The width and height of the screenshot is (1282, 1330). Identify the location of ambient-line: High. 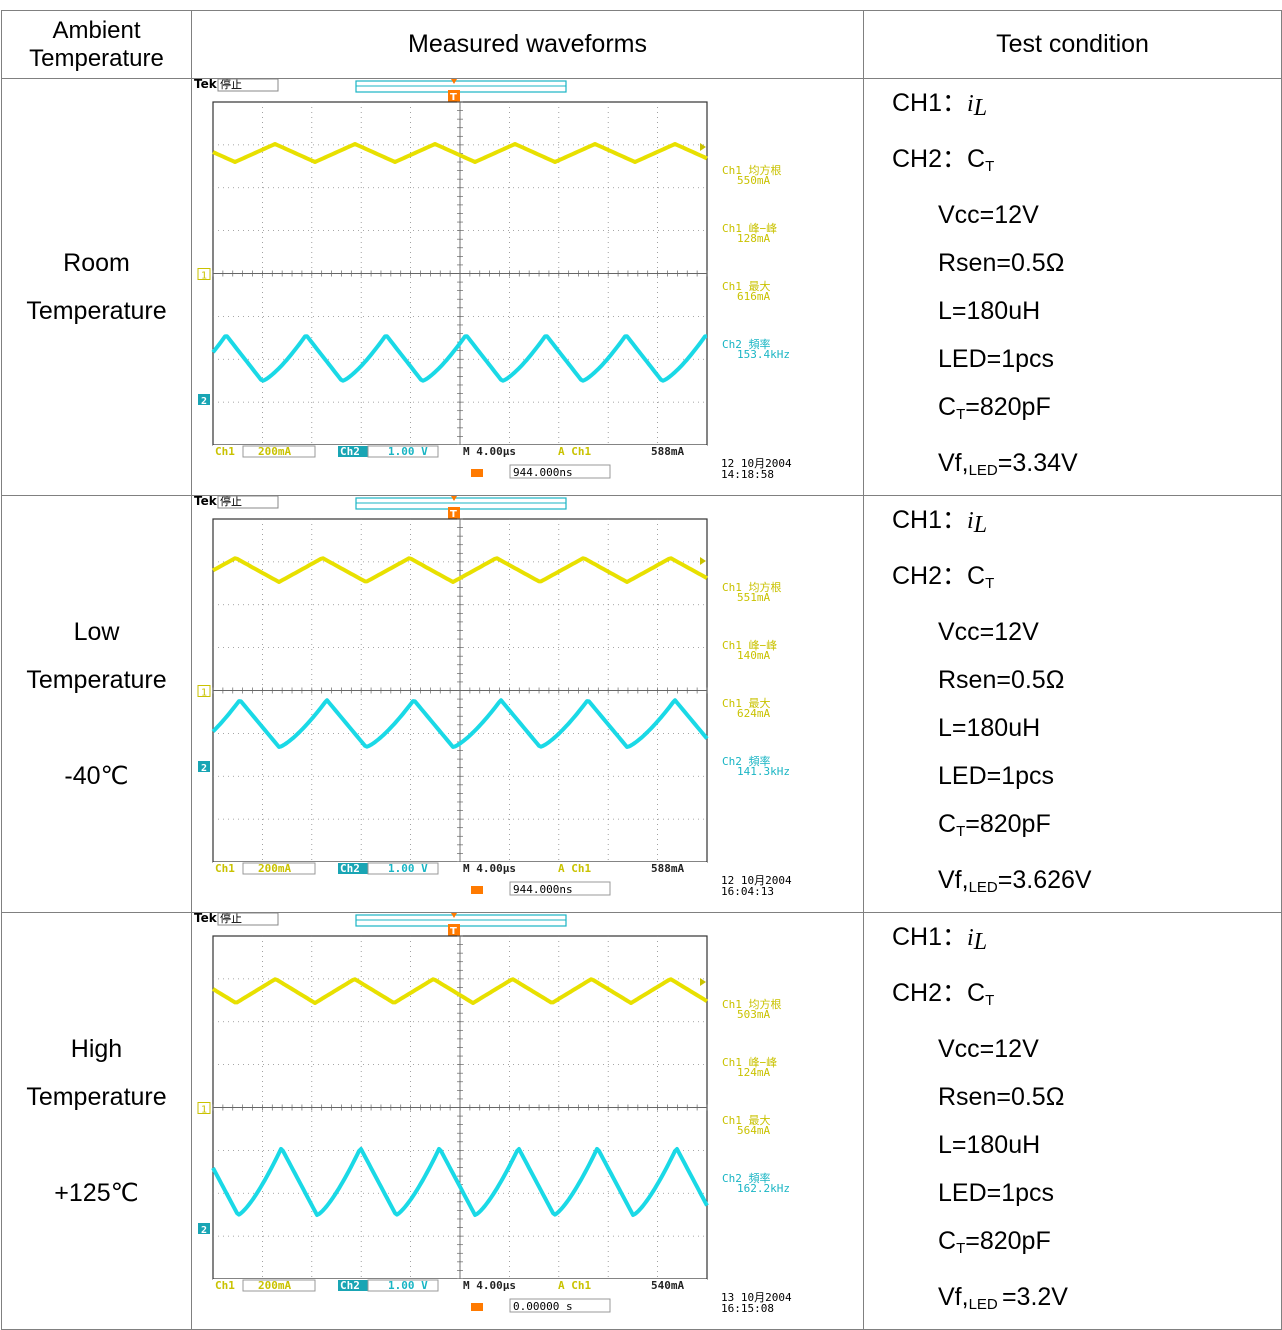
(96, 1049).